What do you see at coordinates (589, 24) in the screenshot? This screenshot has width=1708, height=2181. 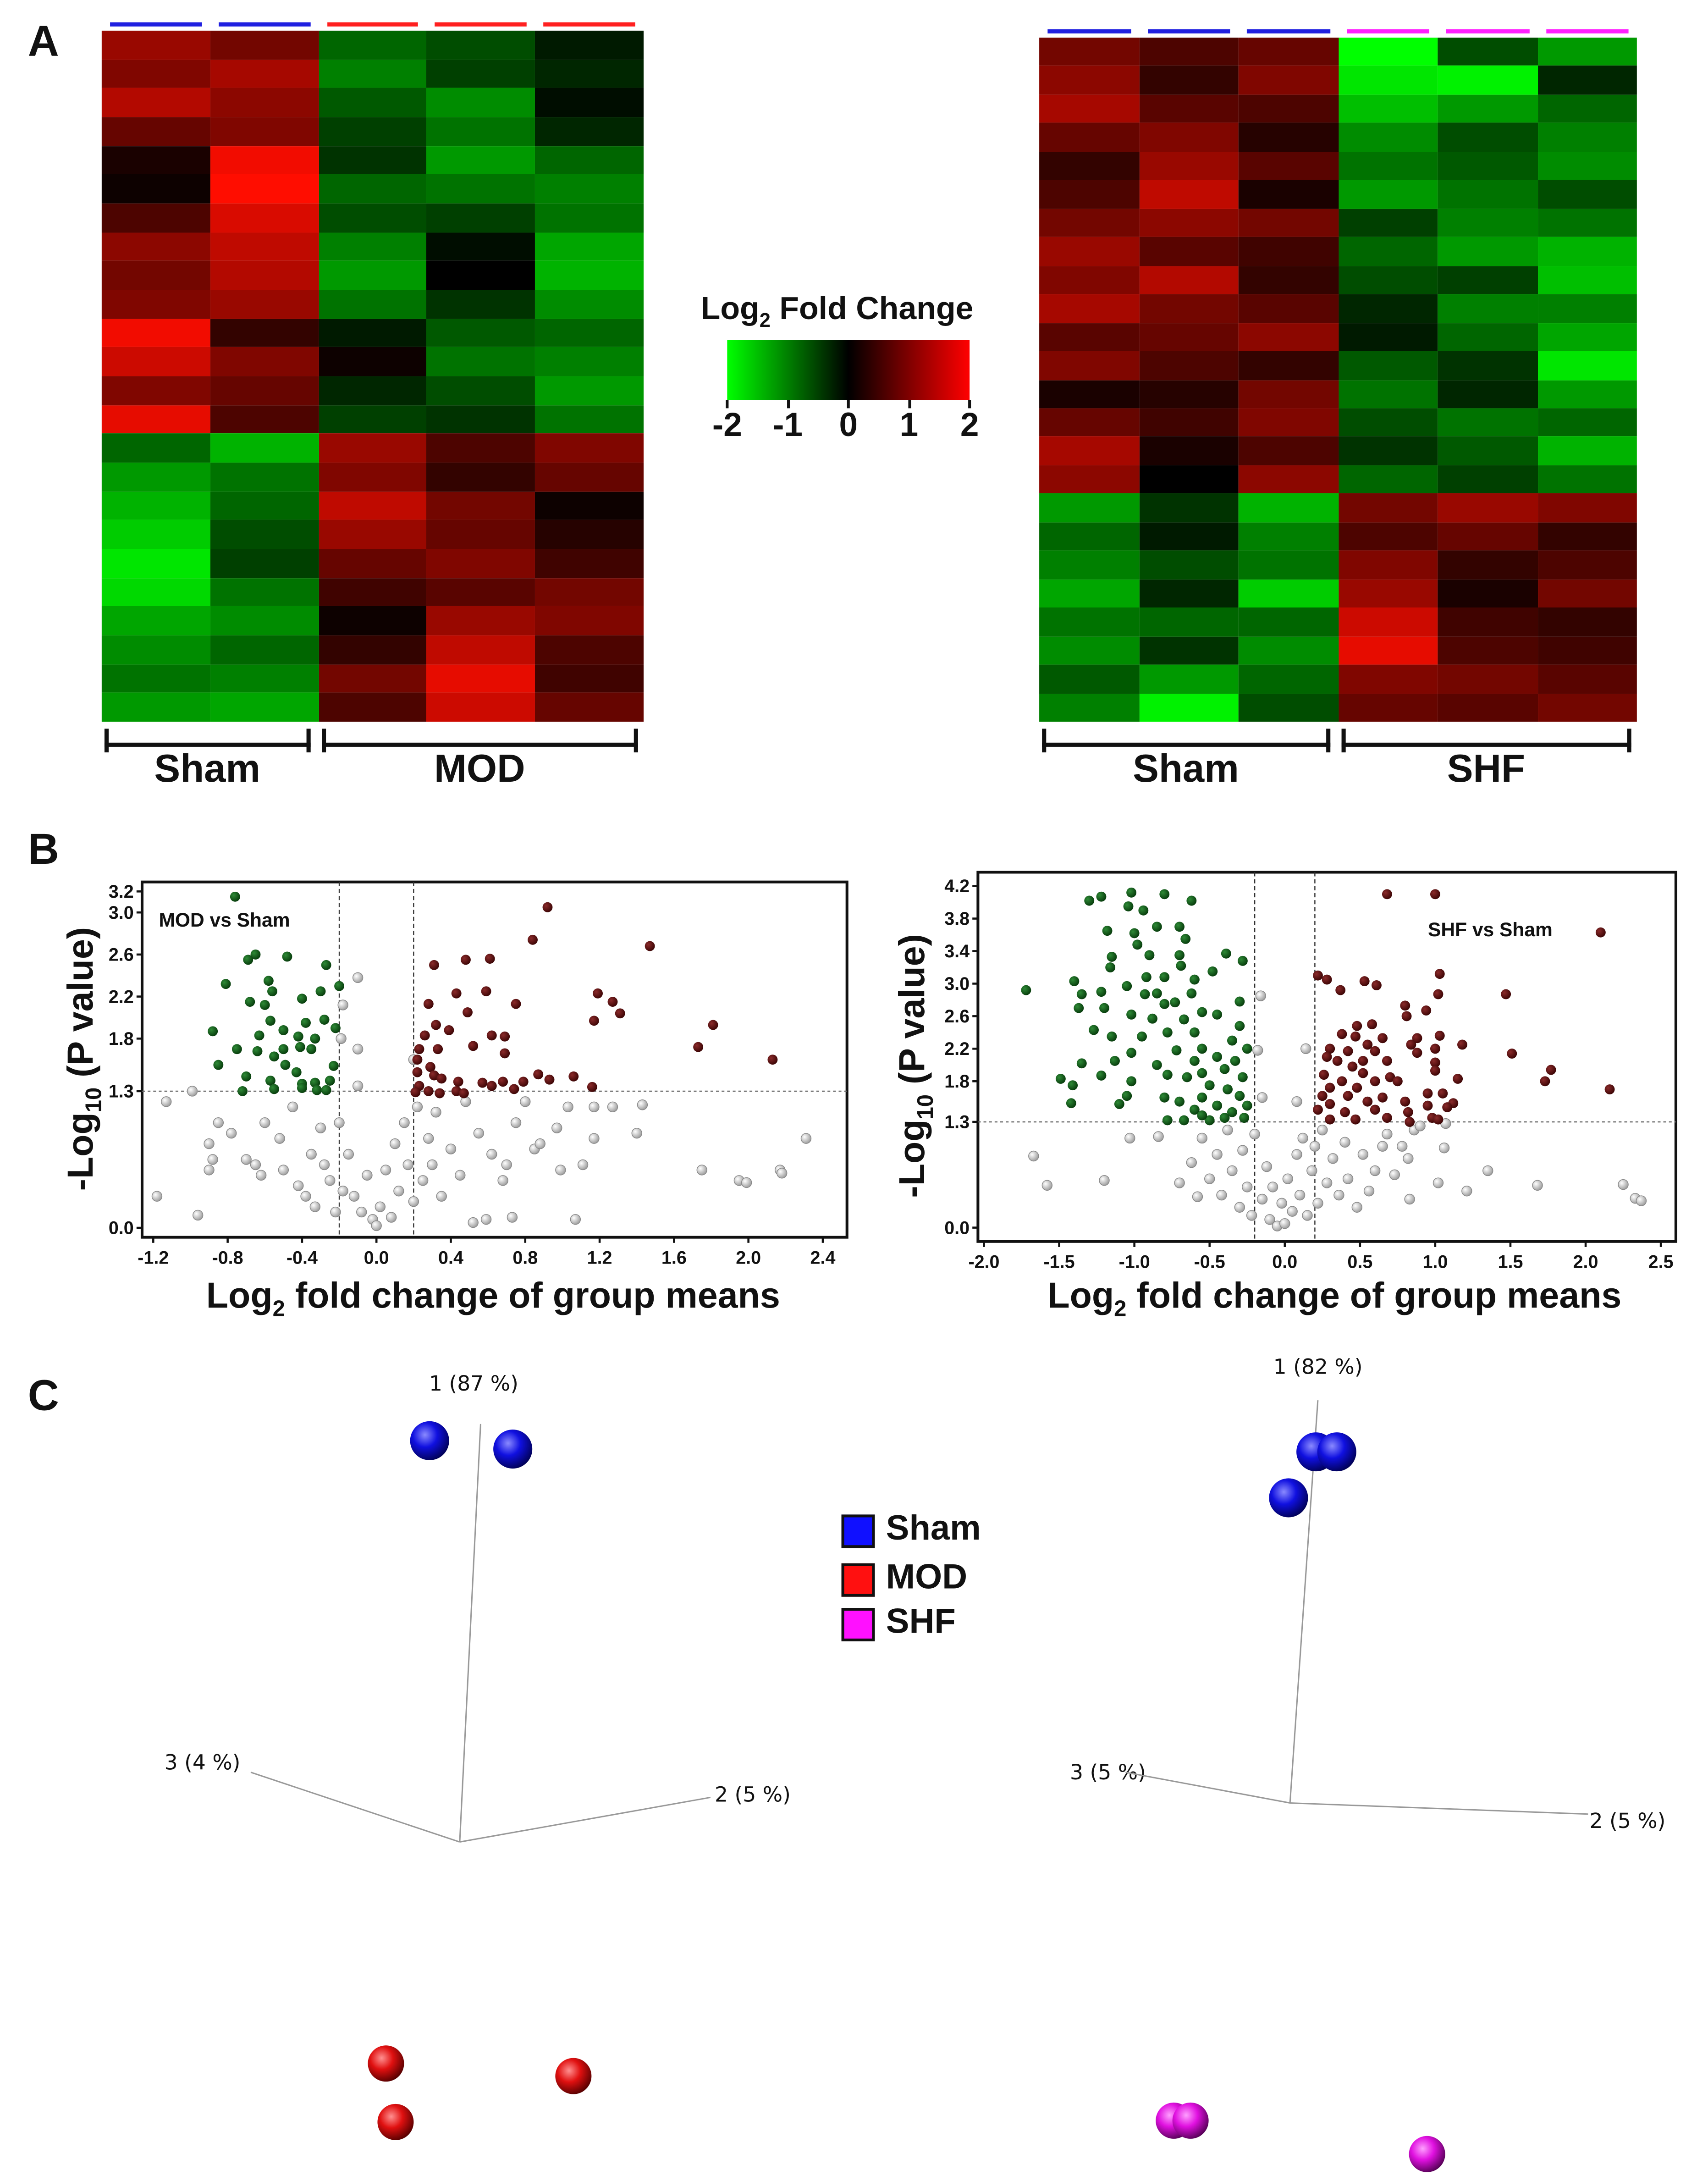 I see `sample-group-bar` at bounding box center [589, 24].